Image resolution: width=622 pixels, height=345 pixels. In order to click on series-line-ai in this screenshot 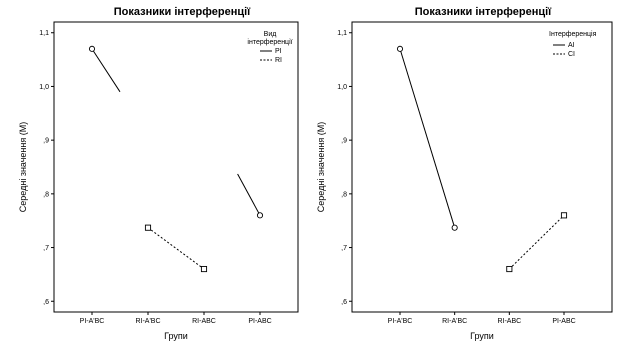, I will do `click(427, 138)`.